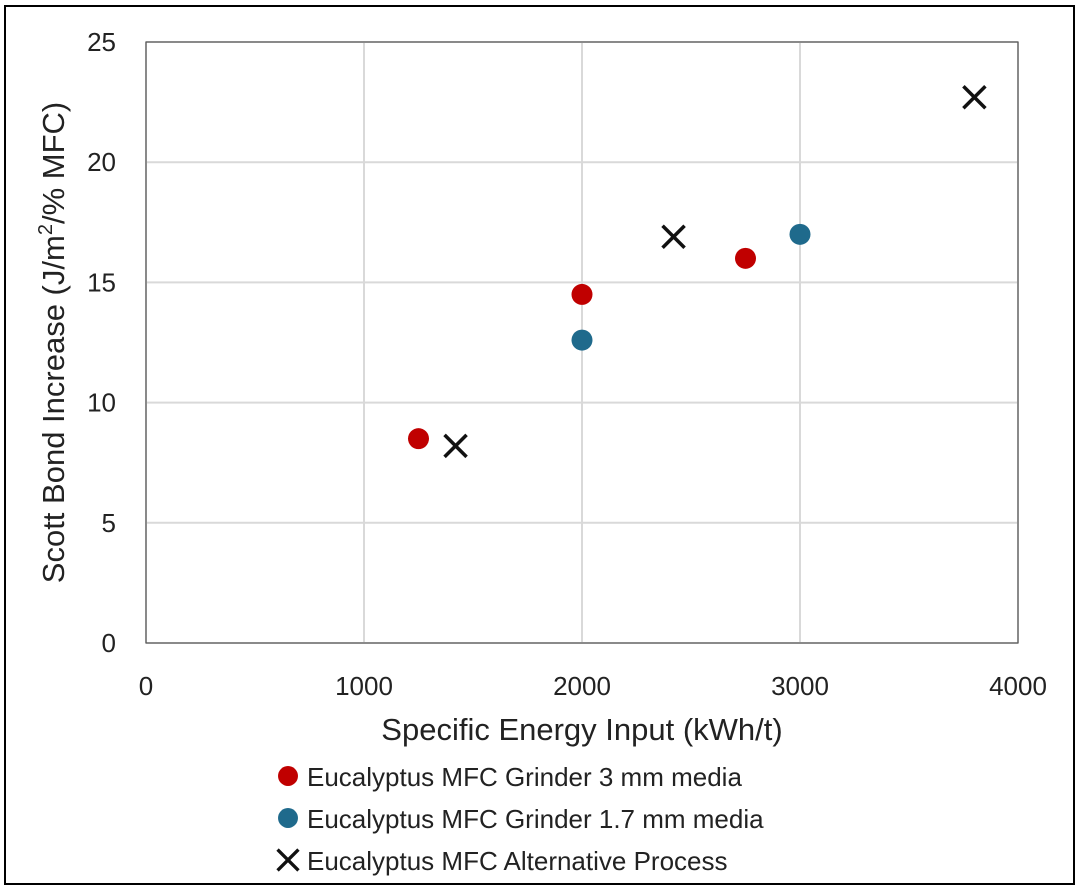 The width and height of the screenshot is (1079, 885). I want to click on y-tick-label: 20, so click(101, 162).